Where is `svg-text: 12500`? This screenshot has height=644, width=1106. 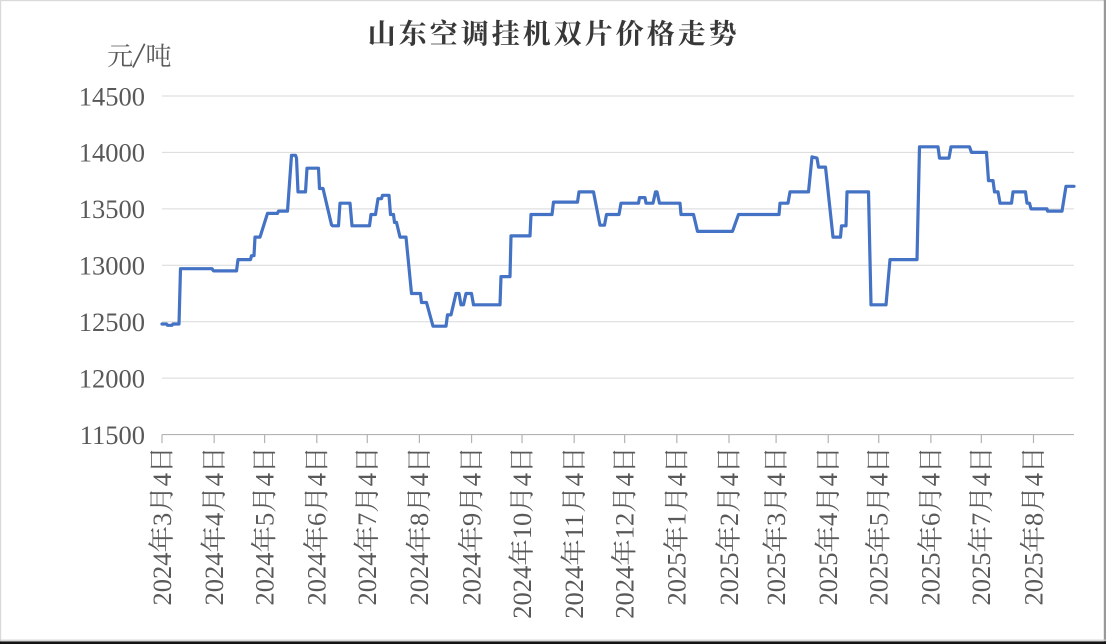 svg-text: 12500 is located at coordinates (112, 322).